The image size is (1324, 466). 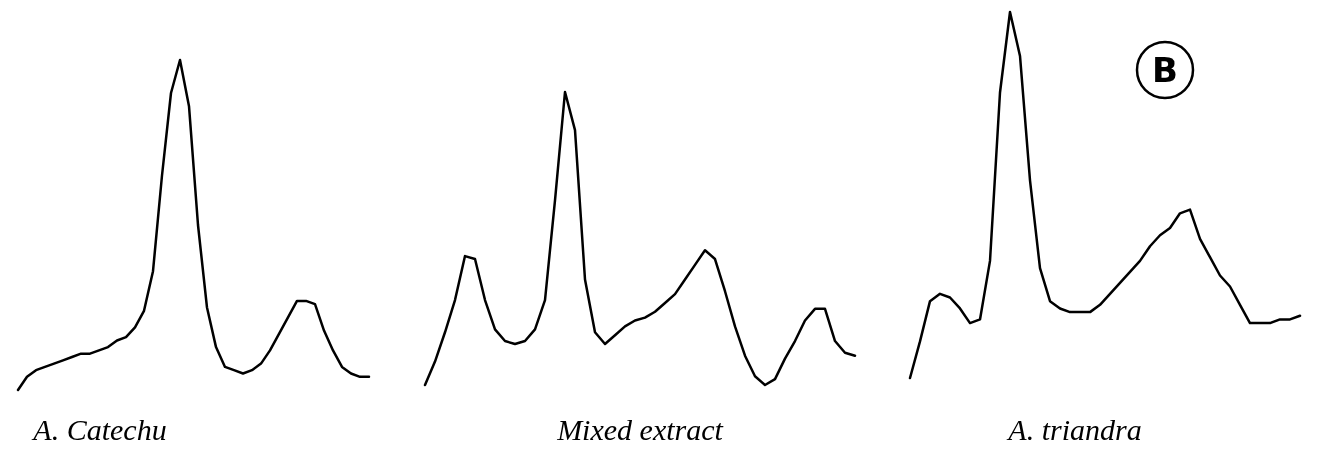 What do you see at coordinates (1074, 429) in the screenshot?
I see `text: A. triandra` at bounding box center [1074, 429].